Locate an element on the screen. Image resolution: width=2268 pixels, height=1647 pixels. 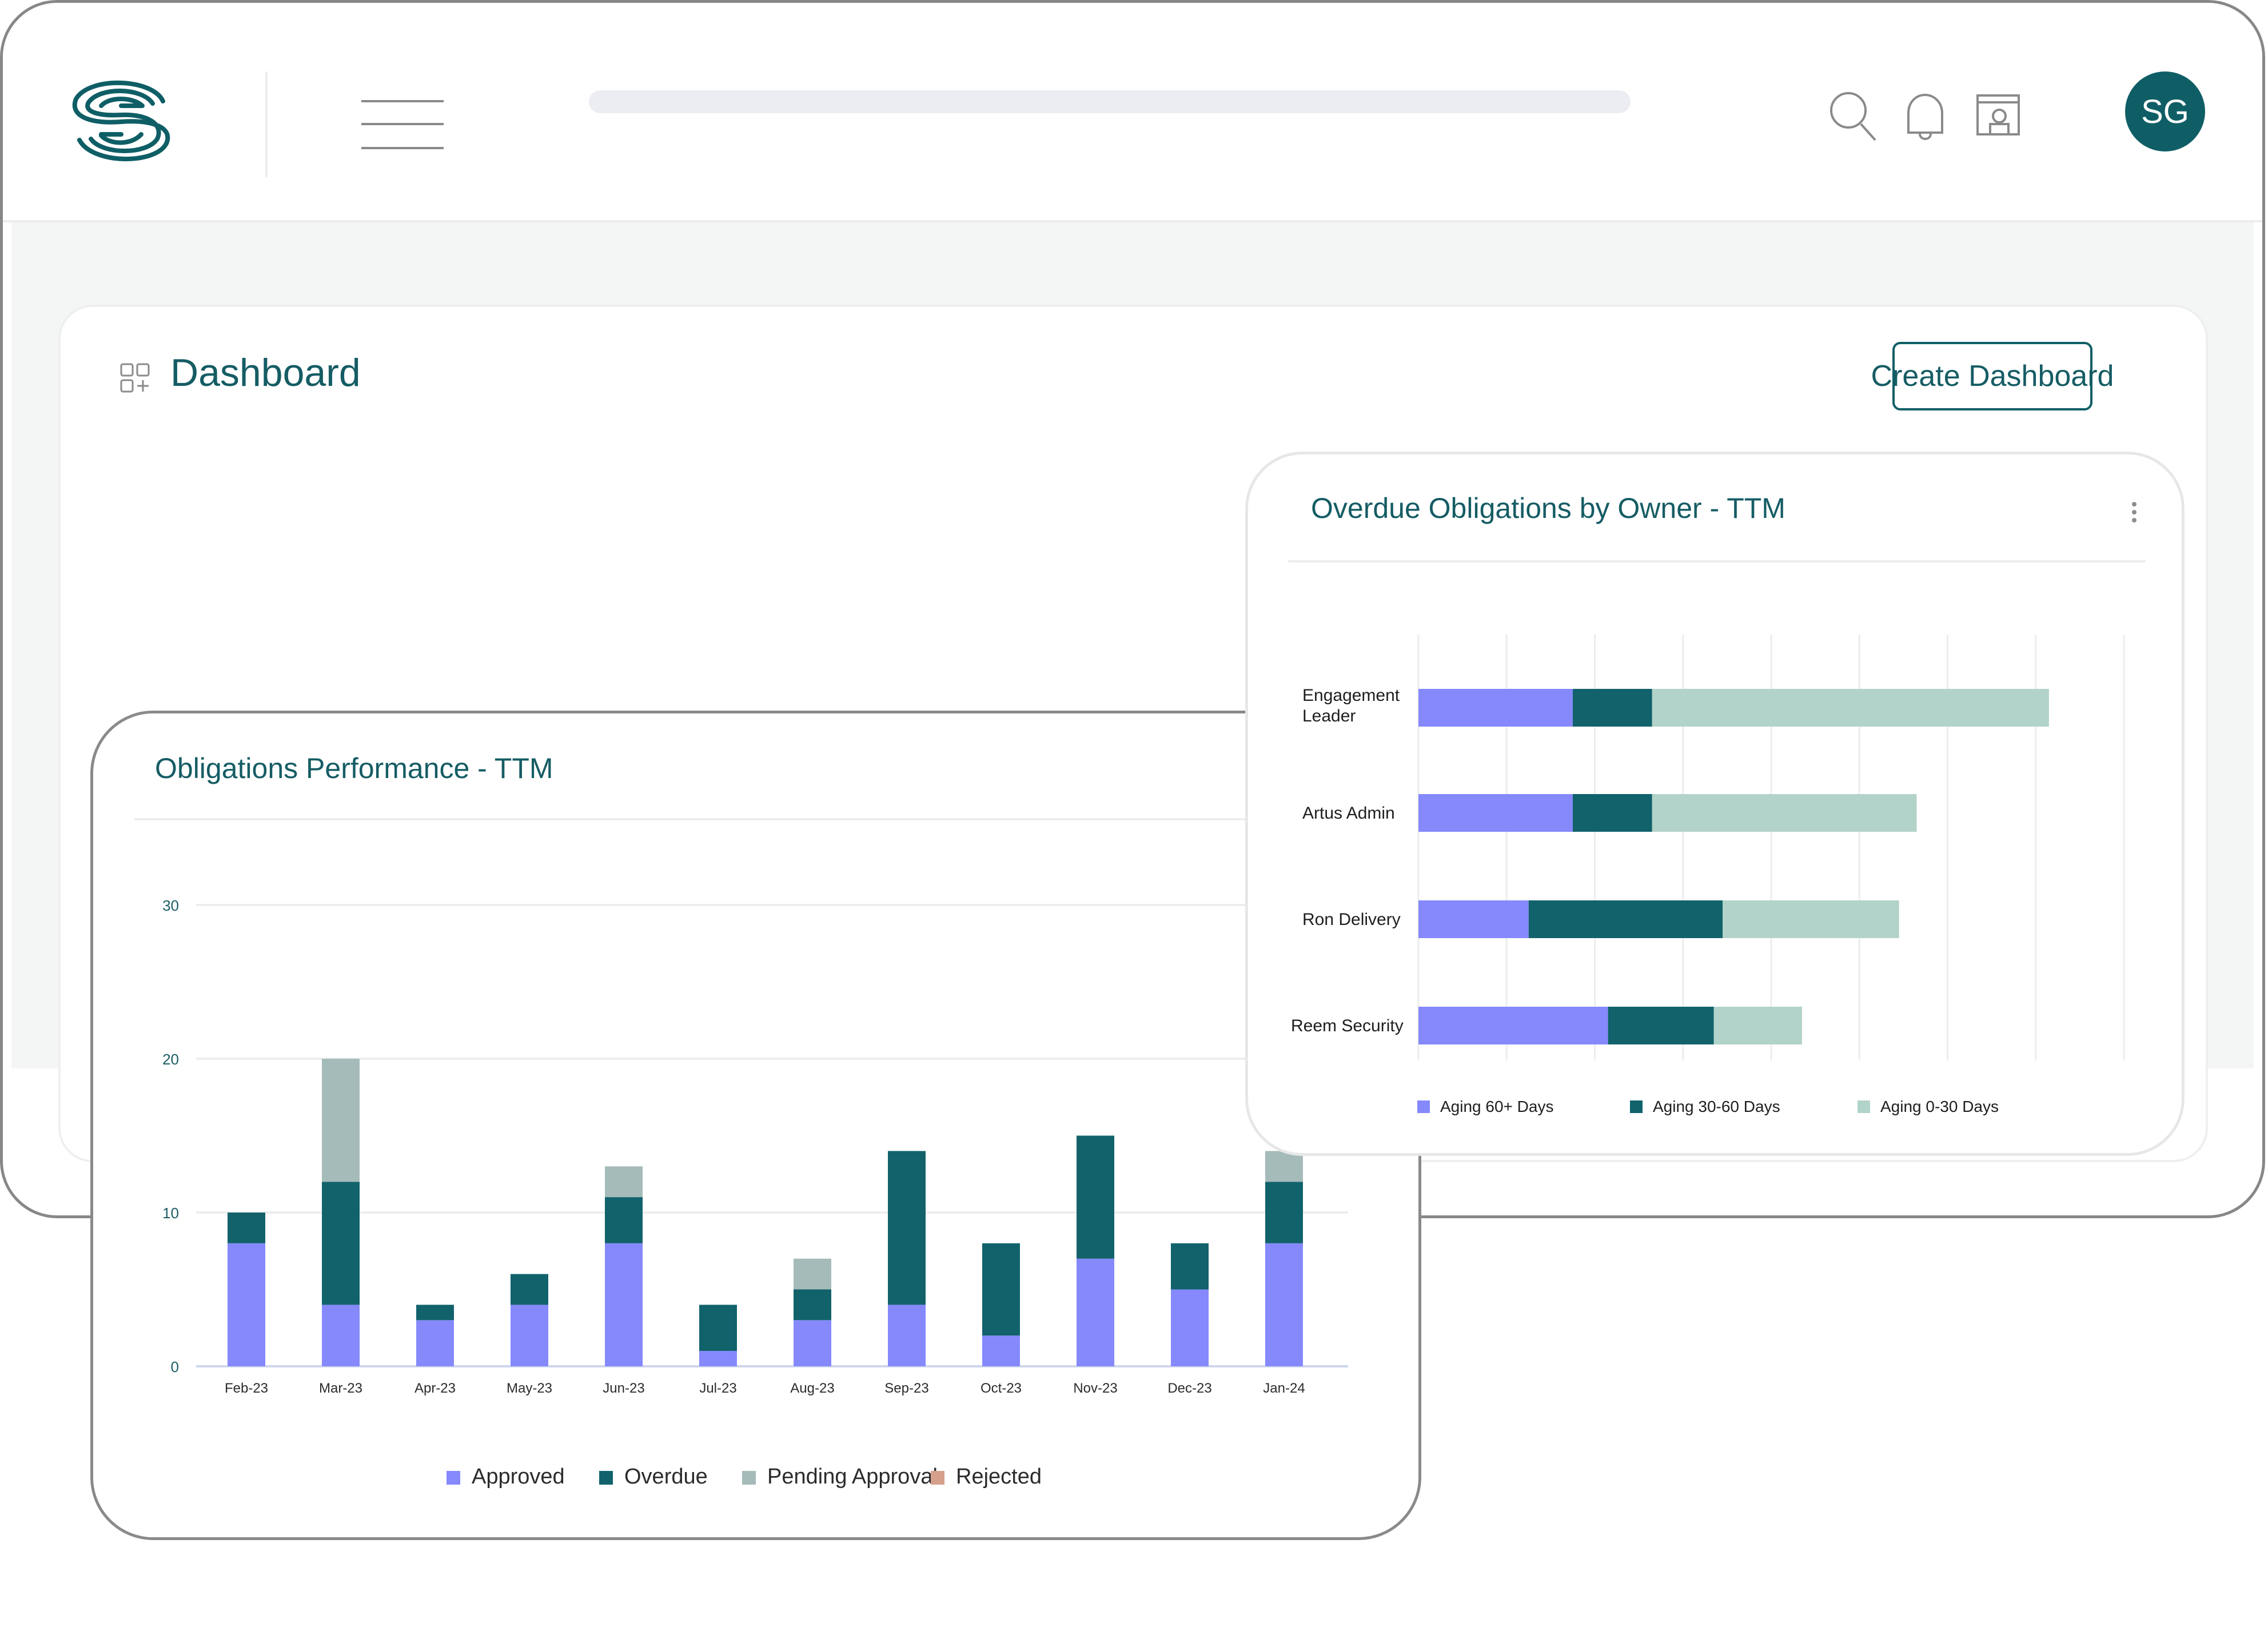
x-tick-label: Apr-23 is located at coordinates (435, 1388).